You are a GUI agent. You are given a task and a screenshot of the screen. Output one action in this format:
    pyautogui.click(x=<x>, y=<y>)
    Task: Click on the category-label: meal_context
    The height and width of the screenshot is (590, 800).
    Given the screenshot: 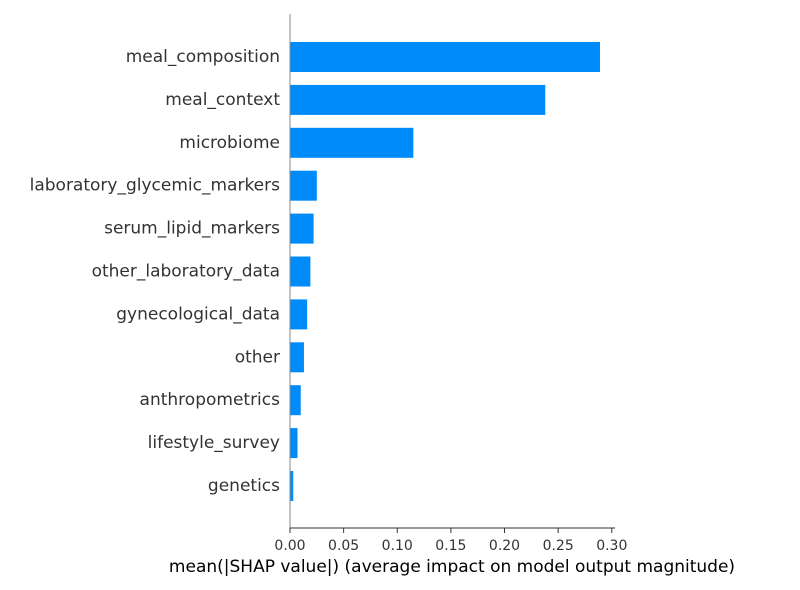 What is the action you would take?
    pyautogui.click(x=222, y=100)
    